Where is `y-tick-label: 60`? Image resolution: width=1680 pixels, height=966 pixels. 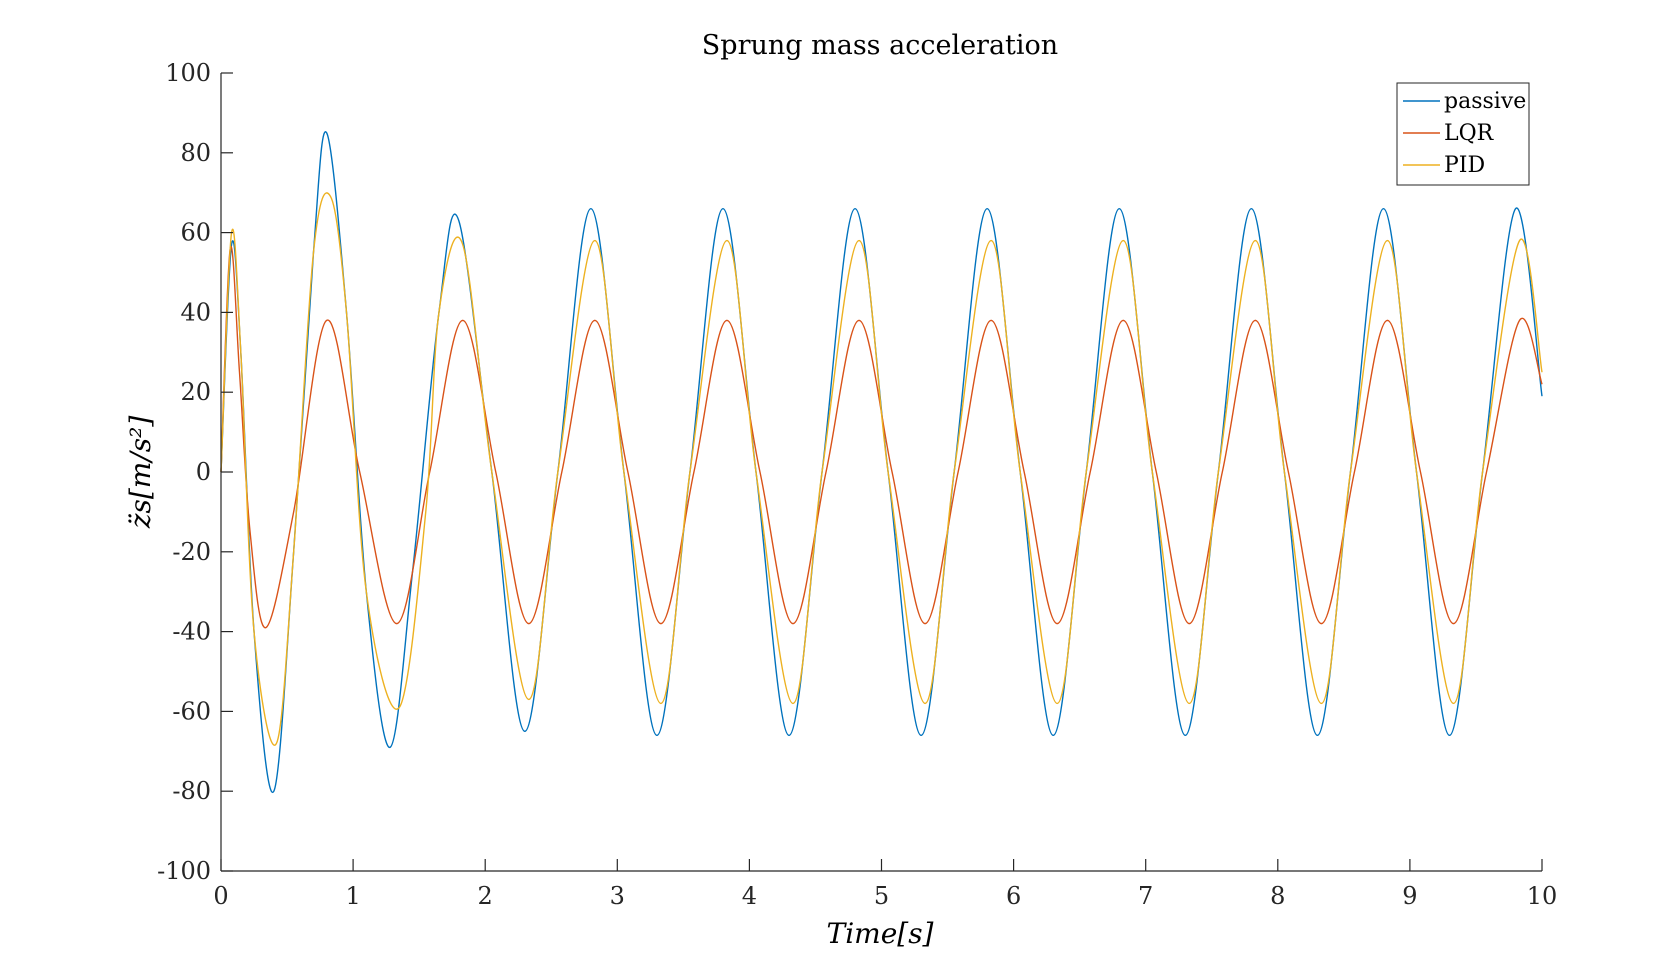
y-tick-label: 60 is located at coordinates (195, 233).